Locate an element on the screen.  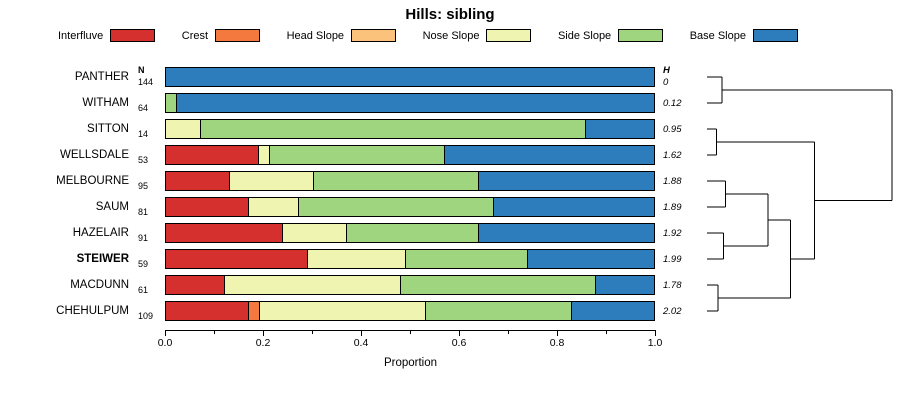
legend-label: Side Slope is located at coordinates (584, 35).